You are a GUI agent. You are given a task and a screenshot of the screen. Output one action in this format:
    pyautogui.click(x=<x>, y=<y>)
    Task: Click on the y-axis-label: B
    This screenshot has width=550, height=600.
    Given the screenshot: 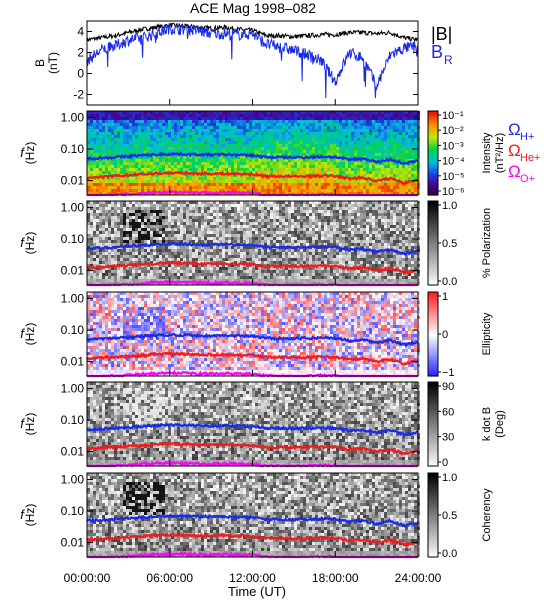 What is the action you would take?
    pyautogui.click(x=40, y=63)
    